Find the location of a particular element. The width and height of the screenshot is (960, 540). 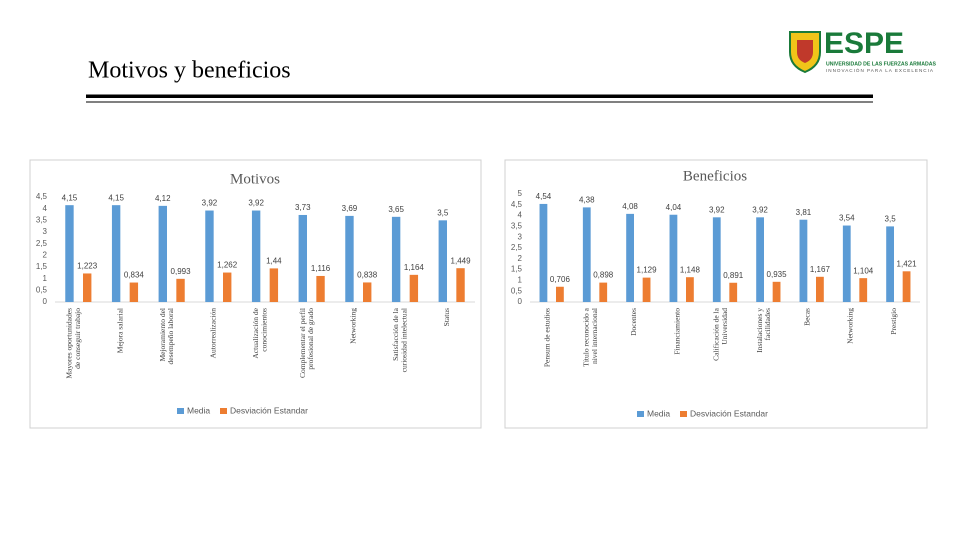

logo-name: ESPE is located at coordinates (864, 43).